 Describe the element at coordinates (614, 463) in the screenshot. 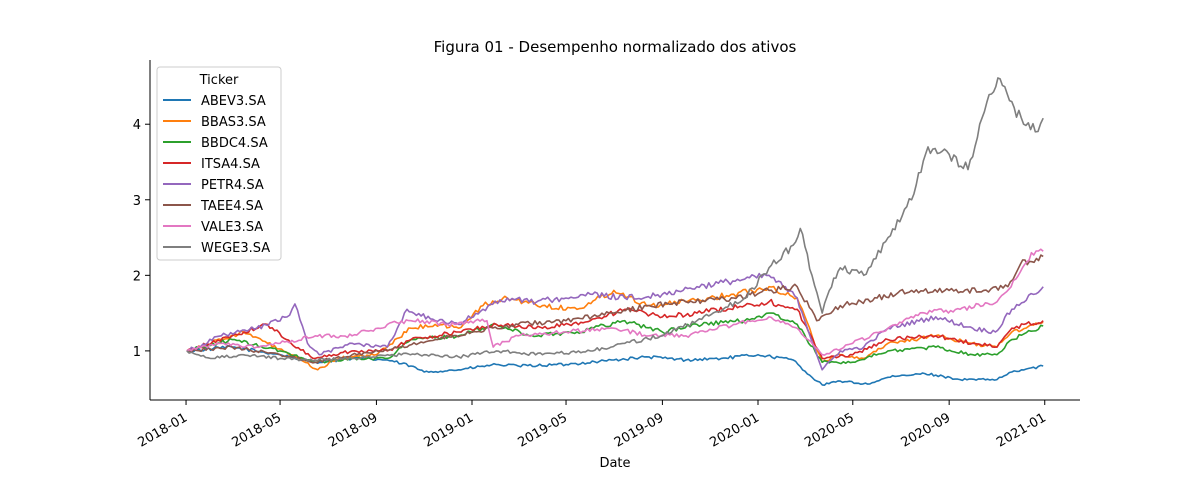

I see `x-axis-label: Date` at that location.